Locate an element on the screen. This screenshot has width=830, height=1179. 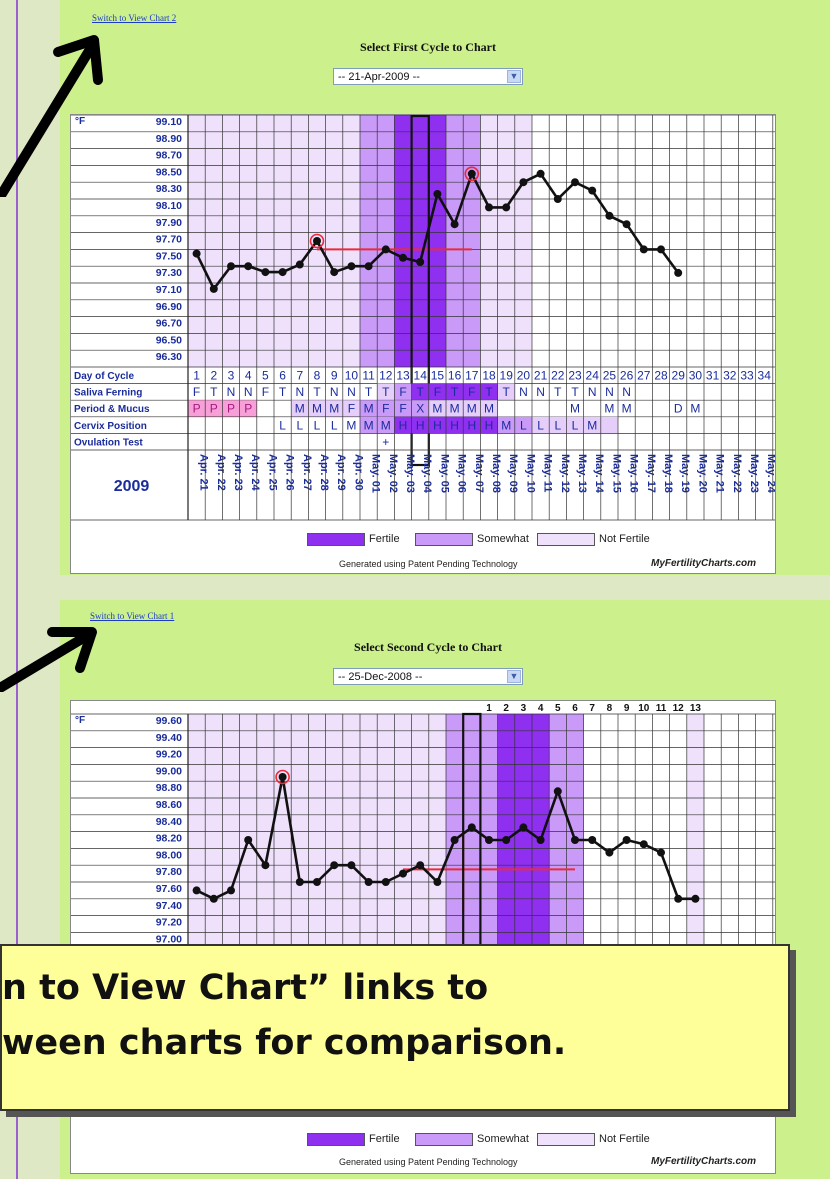
switch-to-chart-2-link: Switch to View Chart 2 is located at coordinates (134, 18).